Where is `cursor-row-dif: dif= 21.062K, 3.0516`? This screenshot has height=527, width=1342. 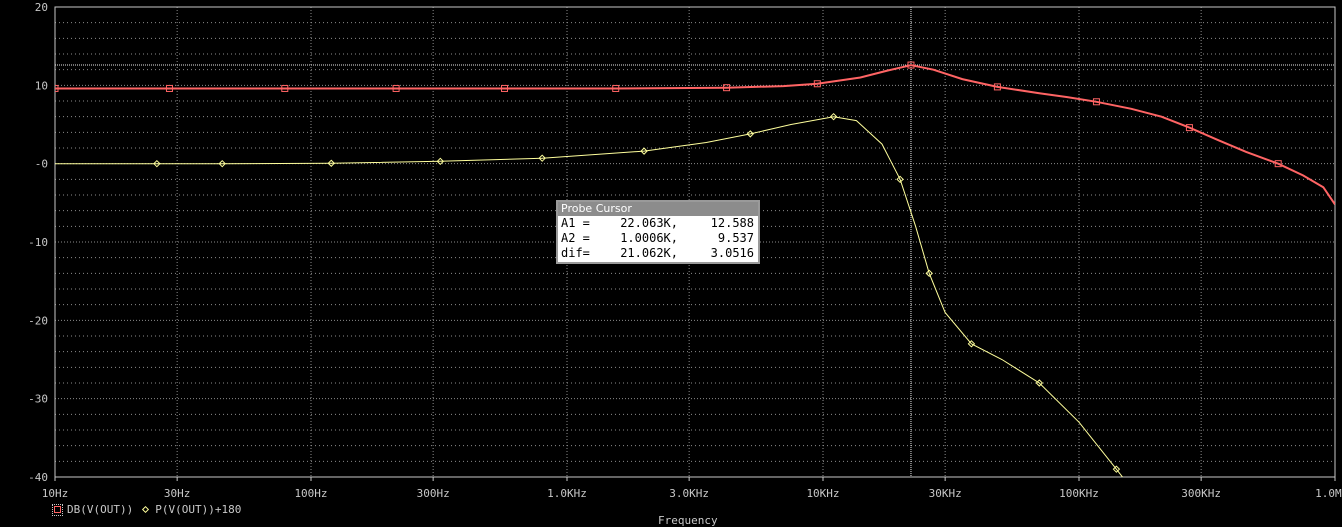
cursor-row-dif: dif= 21.062K, 3.0516 is located at coordinates (658, 253).